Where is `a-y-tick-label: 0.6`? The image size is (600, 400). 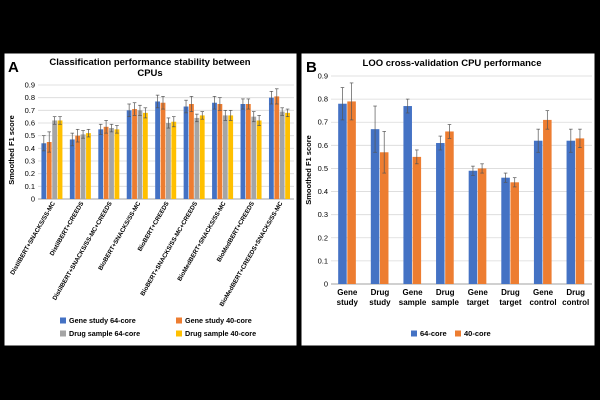 a-y-tick-label: 0.6 is located at coordinates (30, 123).